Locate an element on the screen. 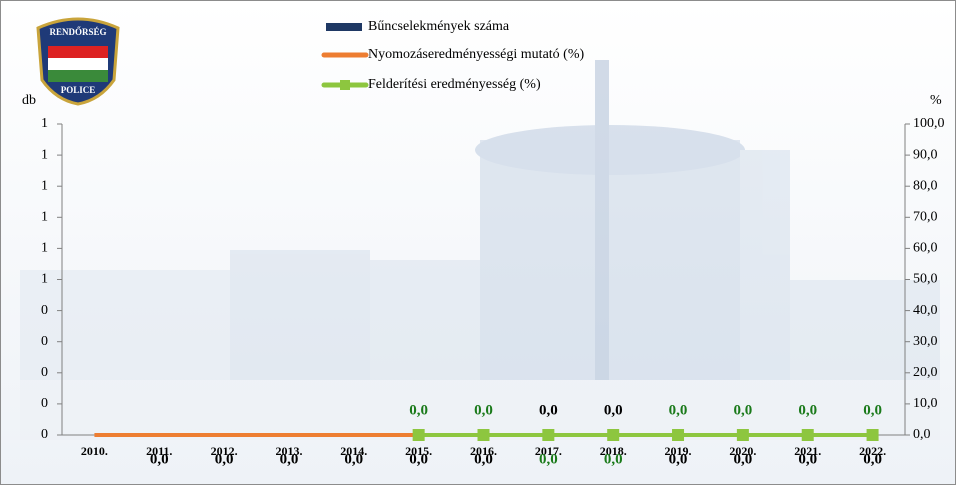 Image resolution: width=957 pixels, height=486 pixels. y2-tick-label: 80,0 is located at coordinates (925, 185).